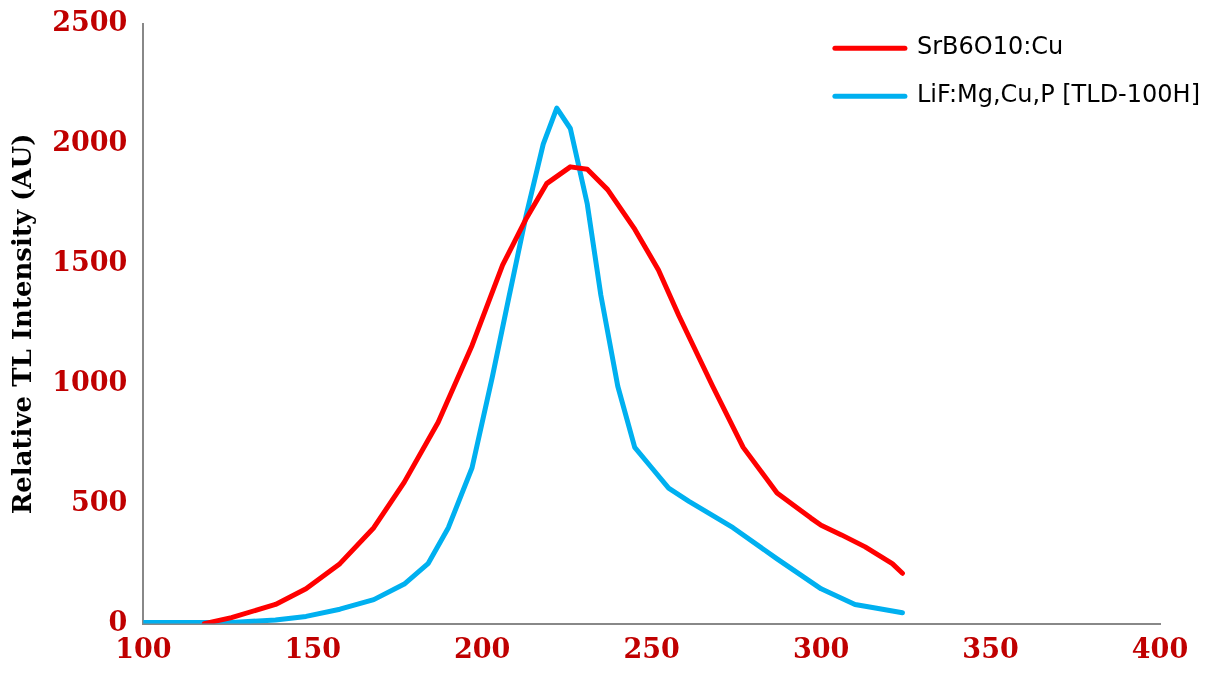 The width and height of the screenshot is (1210, 675). What do you see at coordinates (990, 46) in the screenshot?
I see `legend-label: SrB6O10:Cu` at bounding box center [990, 46].